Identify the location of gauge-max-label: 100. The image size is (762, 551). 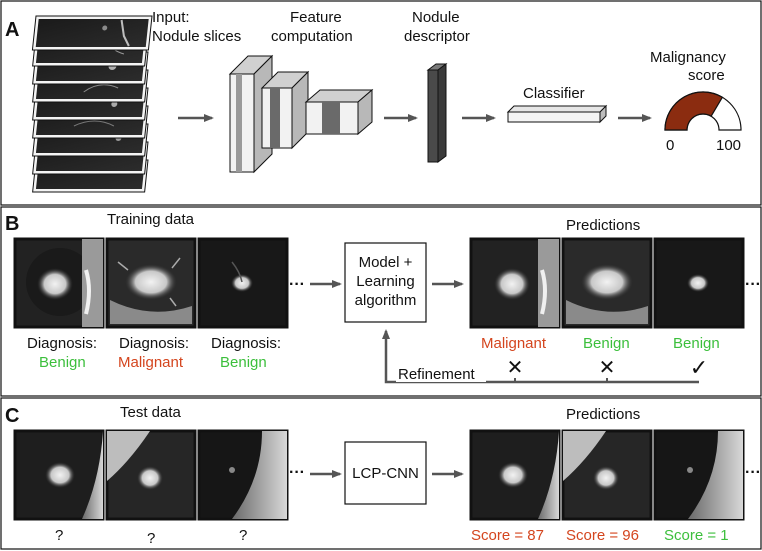
(728, 145).